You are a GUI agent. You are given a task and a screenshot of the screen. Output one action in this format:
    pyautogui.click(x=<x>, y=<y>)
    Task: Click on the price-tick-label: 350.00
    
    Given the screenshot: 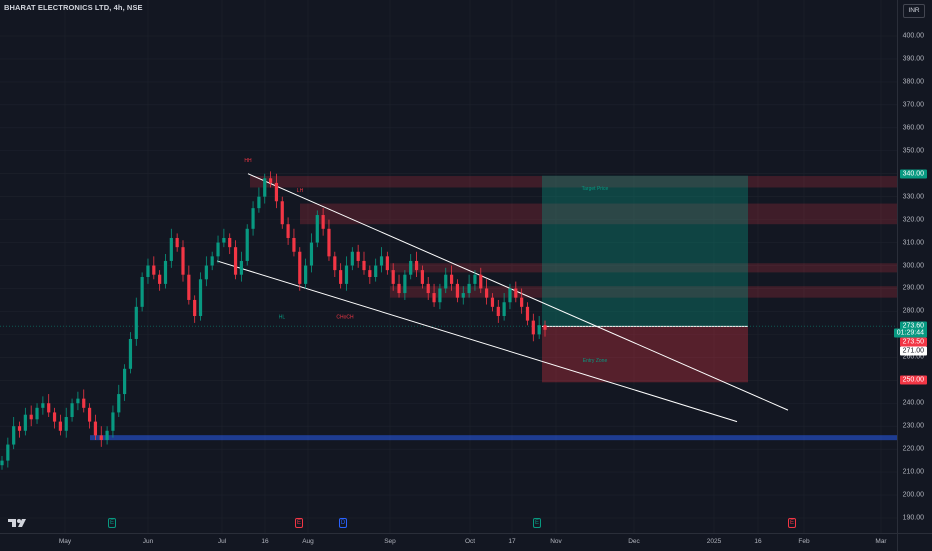 What is the action you would take?
    pyautogui.click(x=913, y=151)
    